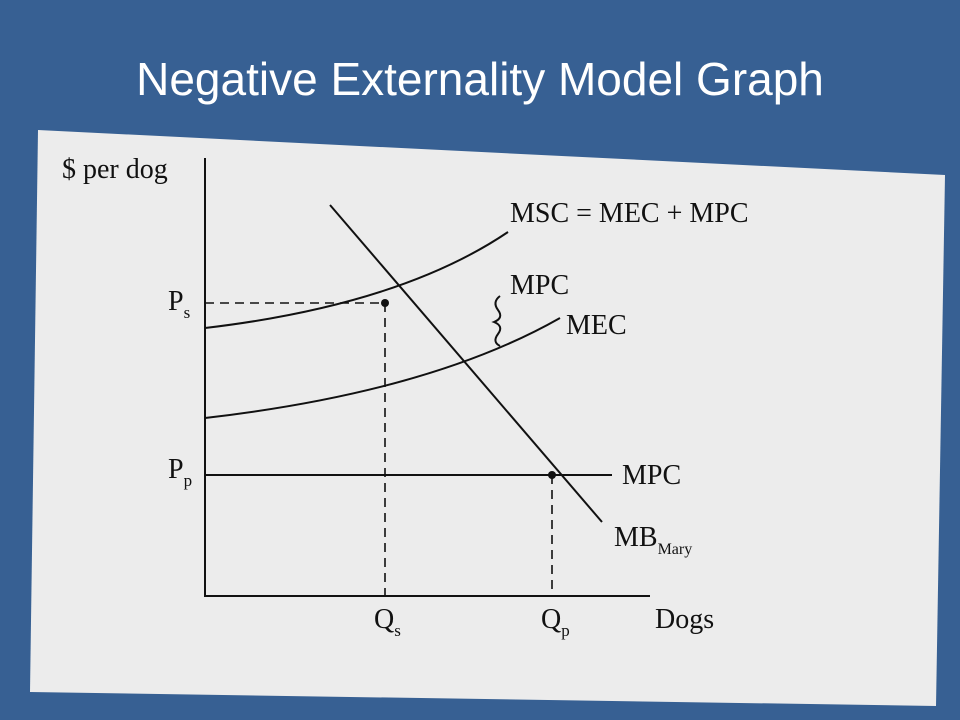  I want to click on qs-main: Q, so click(384, 619).